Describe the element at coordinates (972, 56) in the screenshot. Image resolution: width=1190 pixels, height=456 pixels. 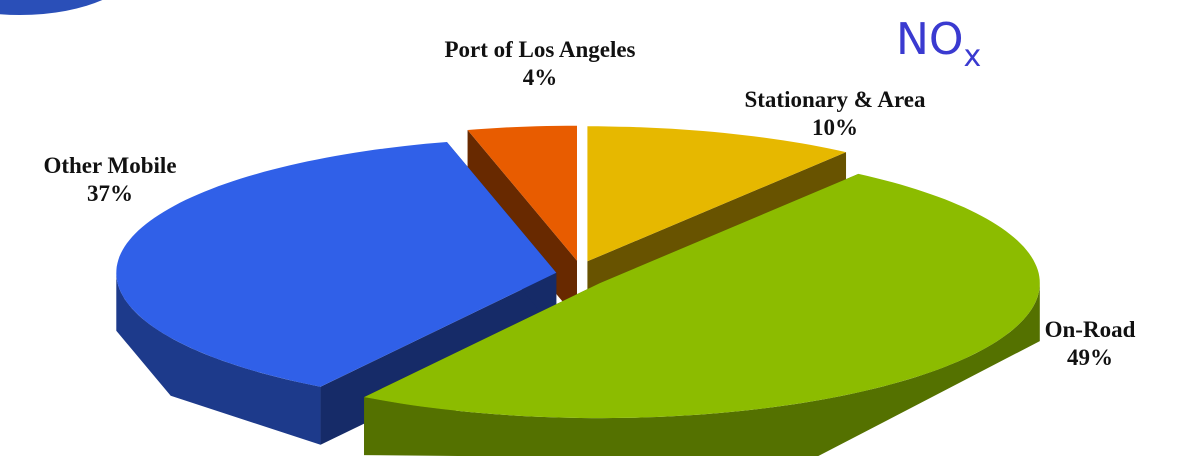
I see `title-subscript: x` at that location.